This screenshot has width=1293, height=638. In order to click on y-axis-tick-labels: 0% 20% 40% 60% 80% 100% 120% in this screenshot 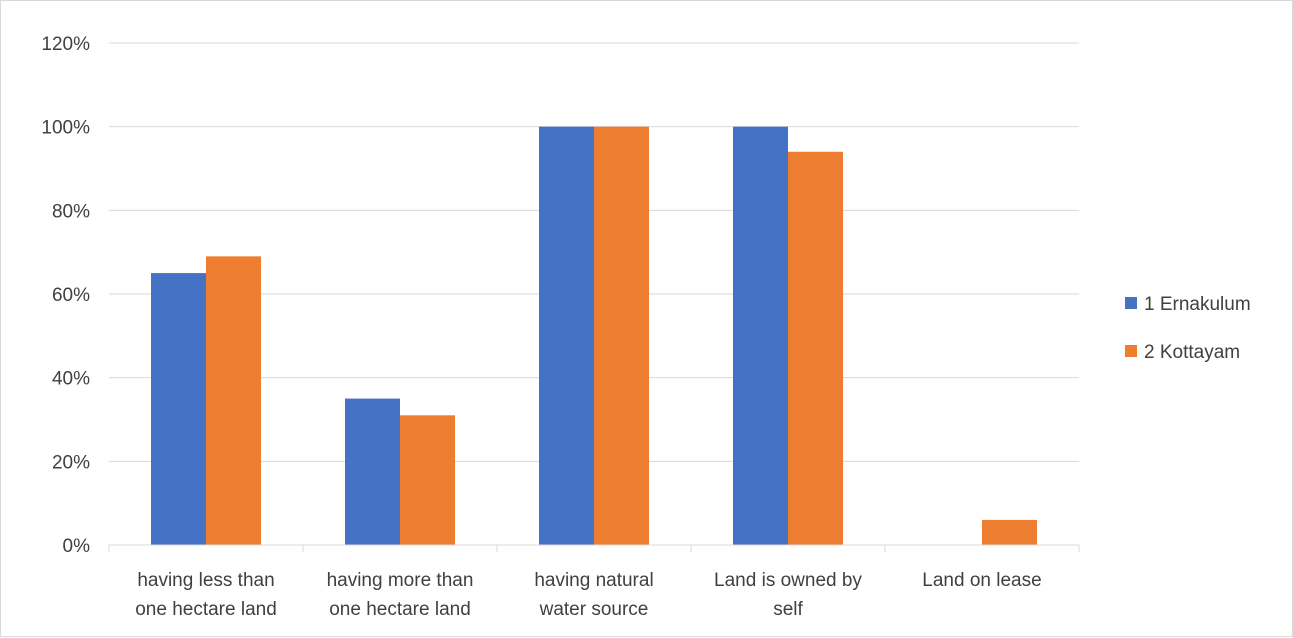, I will do `click(65, 295)`.